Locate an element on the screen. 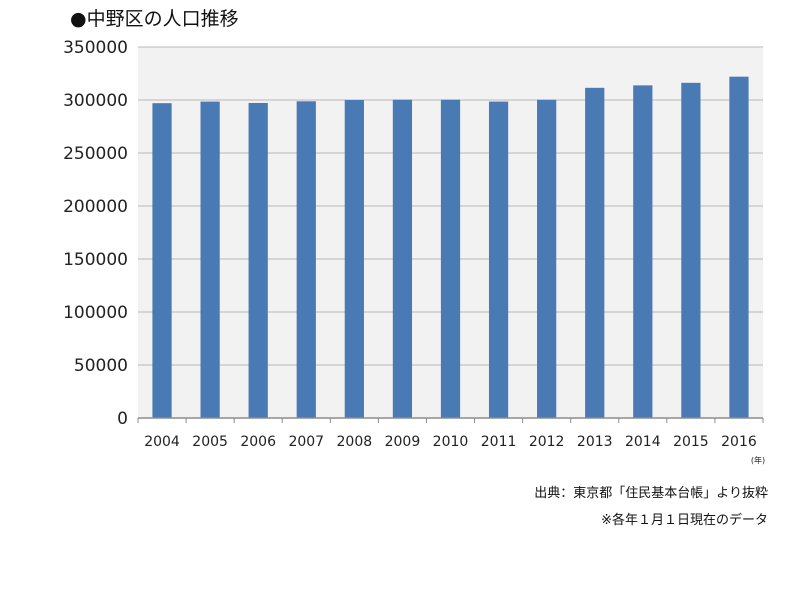  x-axis-unit: (年) is located at coordinates (758, 460).